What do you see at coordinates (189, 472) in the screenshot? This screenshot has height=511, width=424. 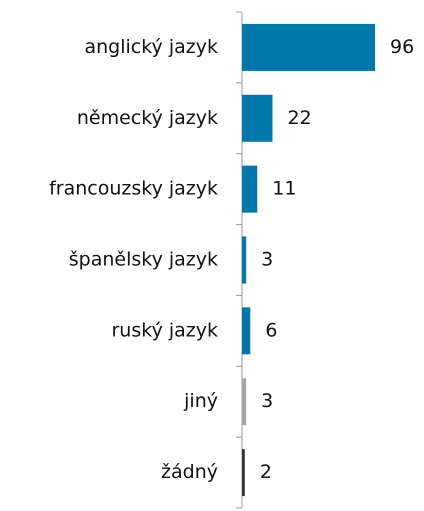 I see `category-label: žádný` at bounding box center [189, 472].